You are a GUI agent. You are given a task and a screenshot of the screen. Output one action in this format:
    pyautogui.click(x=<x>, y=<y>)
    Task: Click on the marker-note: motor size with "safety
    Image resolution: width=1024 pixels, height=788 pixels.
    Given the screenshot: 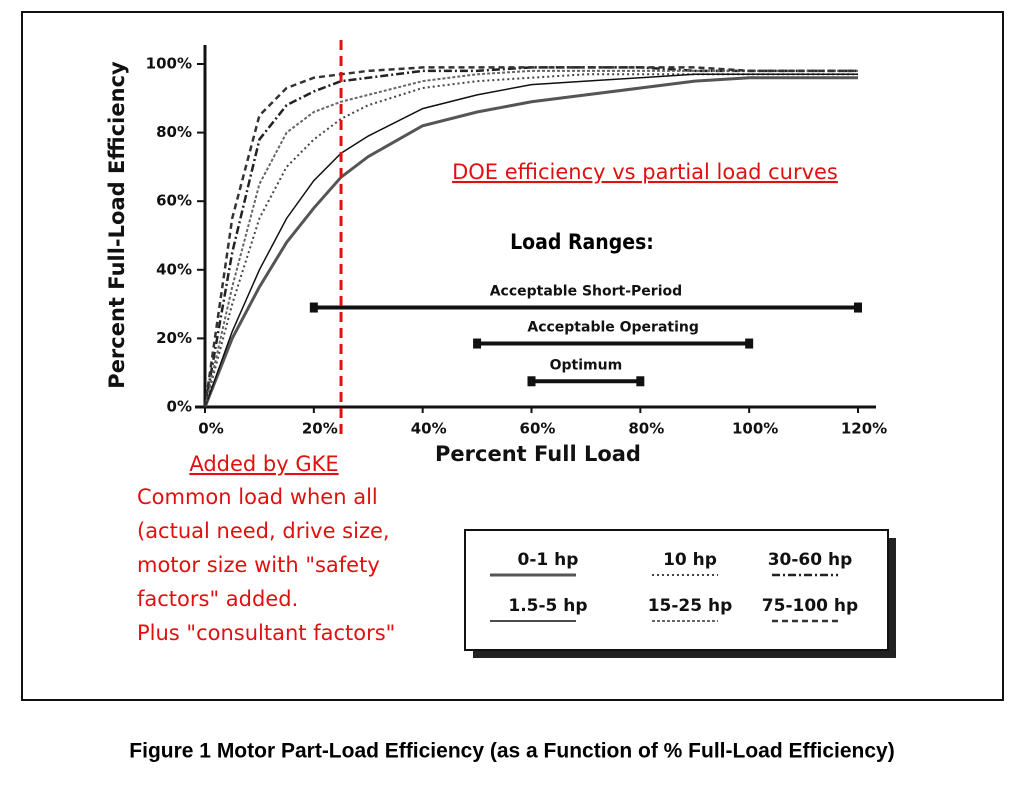 What is the action you would take?
    pyautogui.click(x=258, y=565)
    